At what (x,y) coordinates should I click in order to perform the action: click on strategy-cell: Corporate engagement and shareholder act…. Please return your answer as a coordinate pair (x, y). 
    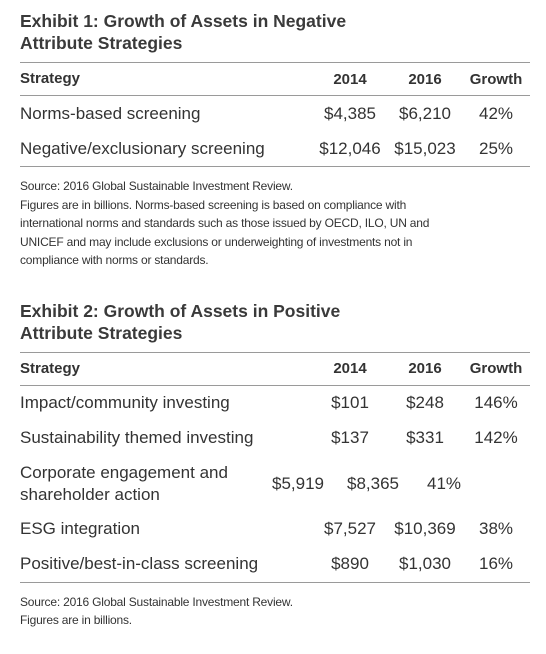
    Looking at the image, I should click on (124, 483).